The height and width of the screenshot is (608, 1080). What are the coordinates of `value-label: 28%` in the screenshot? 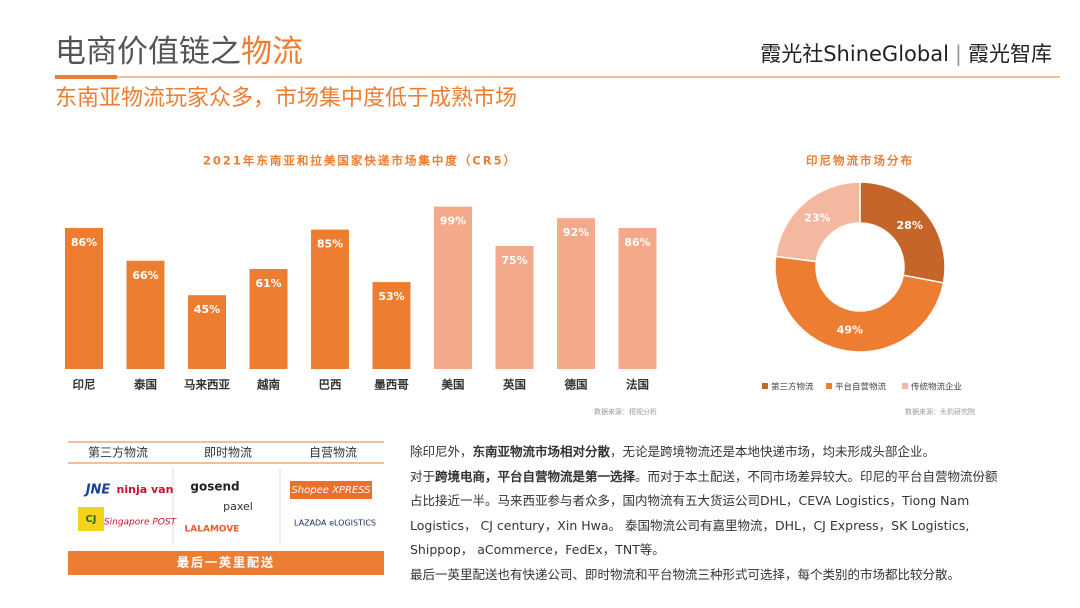 It's located at (910, 225).